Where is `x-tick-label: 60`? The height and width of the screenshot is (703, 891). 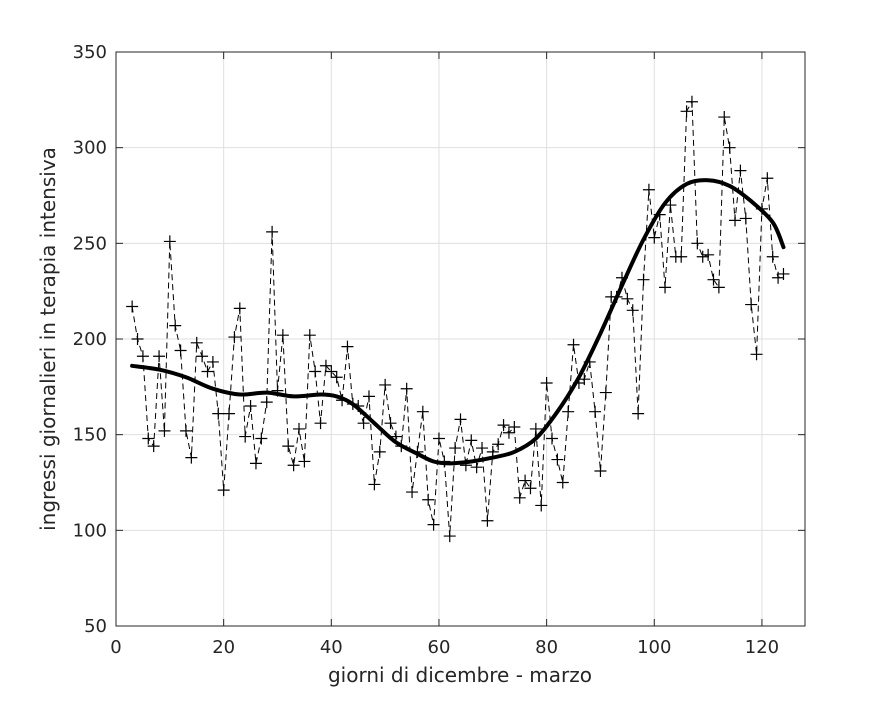
x-tick-label: 60 is located at coordinates (439, 647).